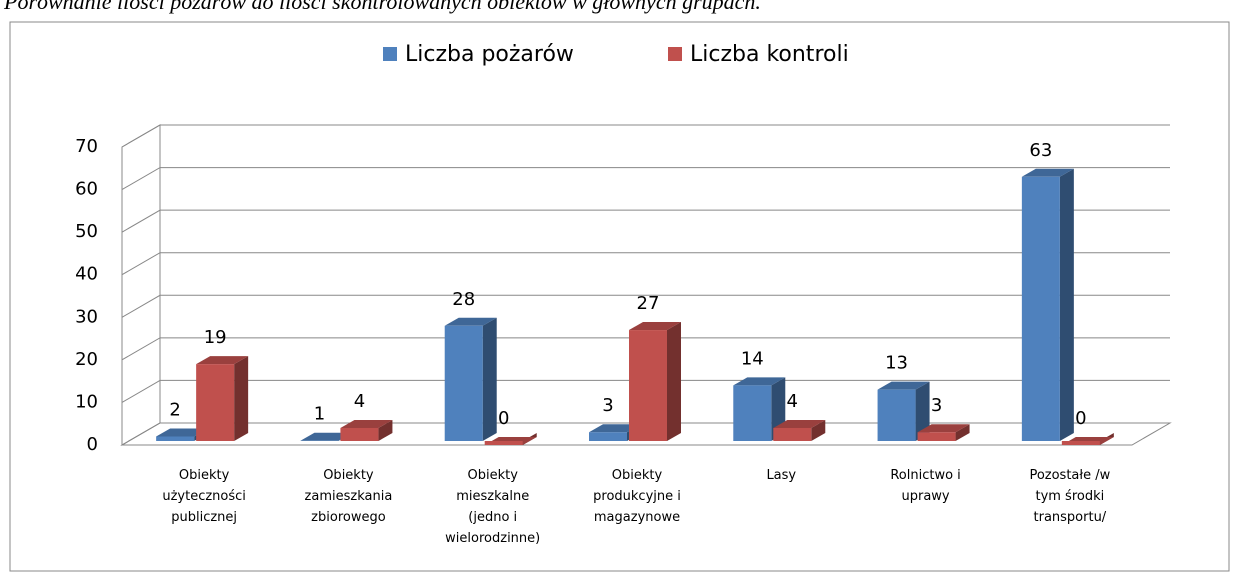 The width and height of the screenshot is (1239, 572). Describe the element at coordinates (319, 414) in the screenshot. I see `data-label: 1` at that location.